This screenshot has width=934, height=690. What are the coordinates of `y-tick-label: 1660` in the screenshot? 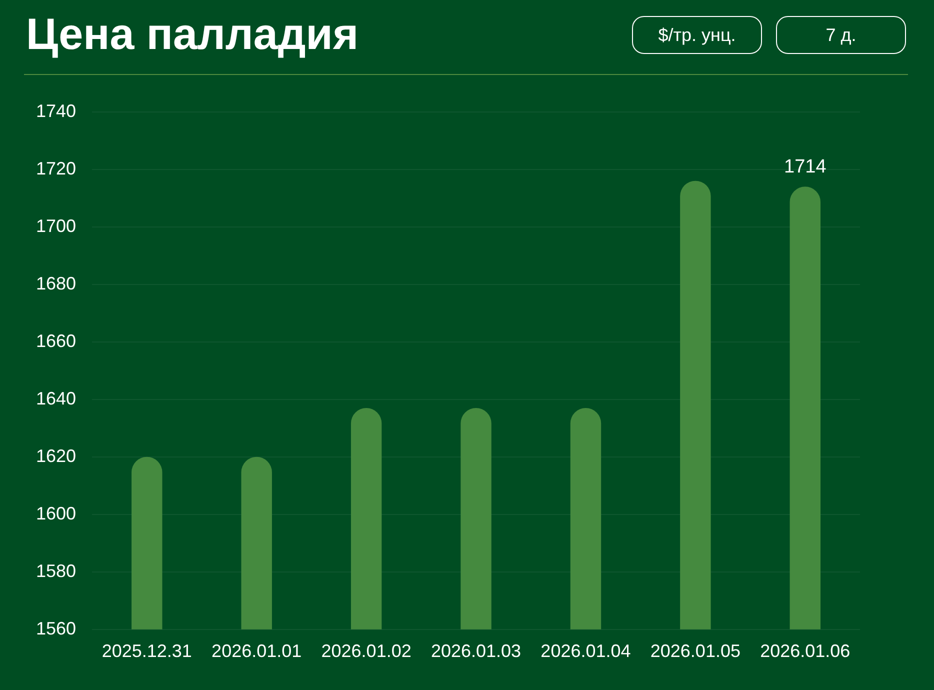 It's located at (56, 340).